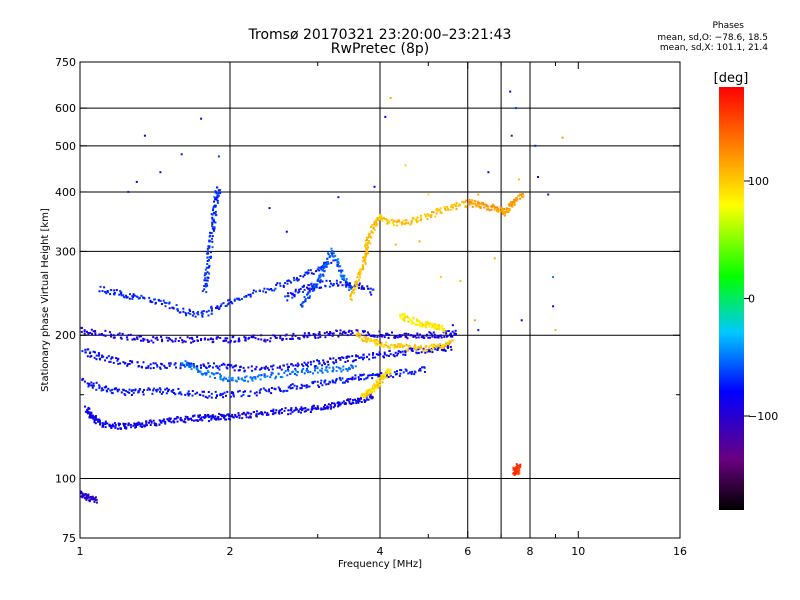  What do you see at coordinates (758, 181) in the screenshot?
I see `colorbar-tick-label: 100` at bounding box center [758, 181].